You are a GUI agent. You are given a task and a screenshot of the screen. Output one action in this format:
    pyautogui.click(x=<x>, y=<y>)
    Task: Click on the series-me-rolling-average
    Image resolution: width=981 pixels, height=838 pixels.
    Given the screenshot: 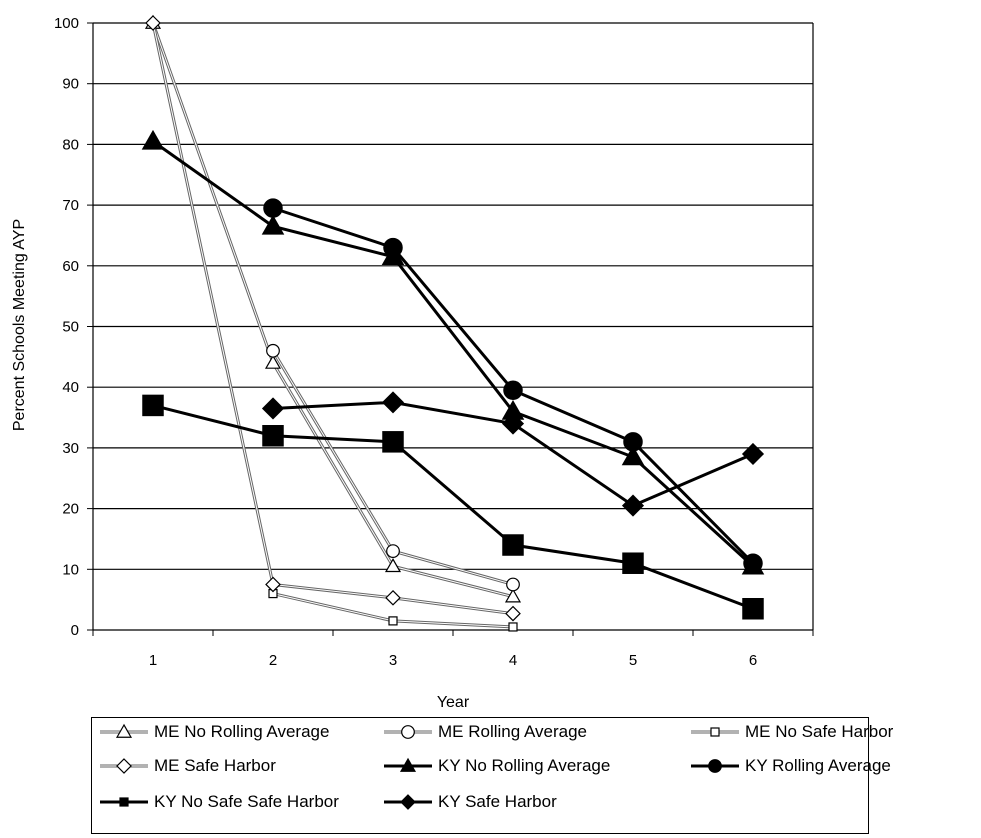 What is the action you would take?
    pyautogui.click(x=393, y=467)
    